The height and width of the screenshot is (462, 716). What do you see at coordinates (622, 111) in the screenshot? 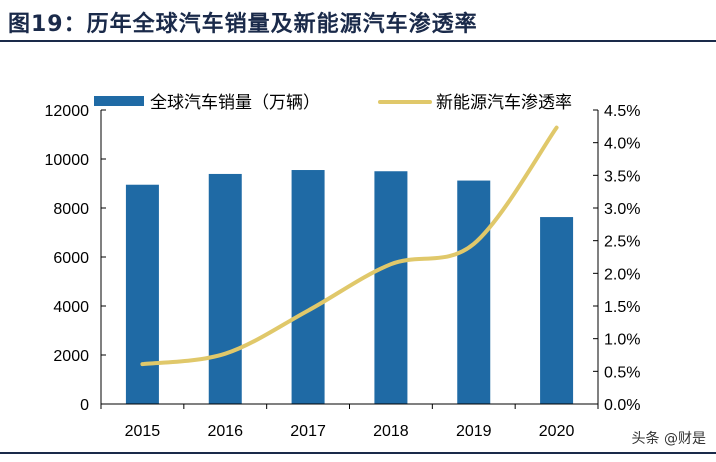
I see `right-tick-label: 4.5%` at bounding box center [622, 111].